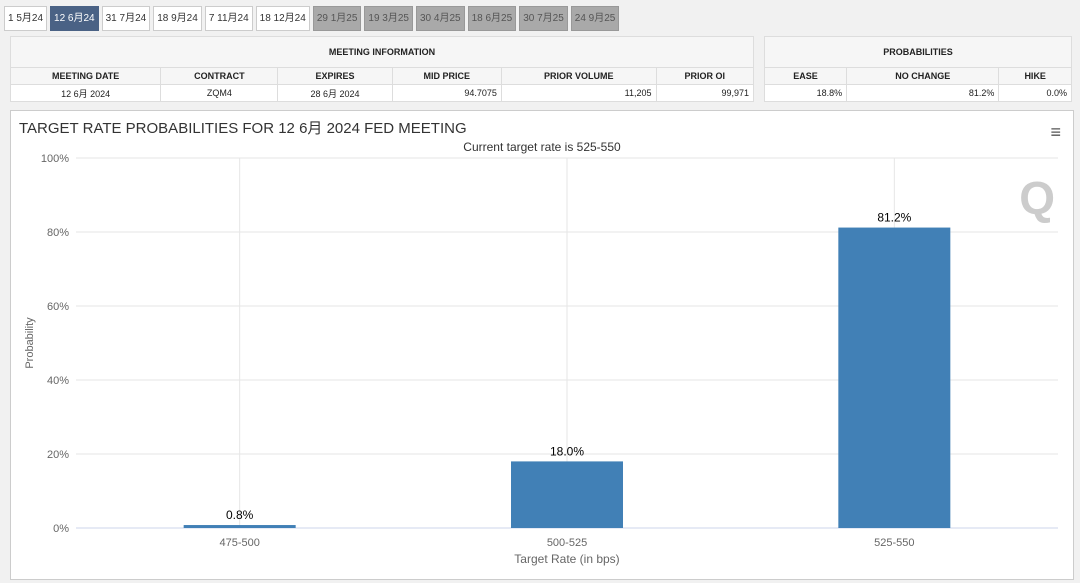 This screenshot has width=1080, height=583. Describe the element at coordinates (228, 18) in the screenshot. I see `tab-meeting-4: 7 11月24` at that location.